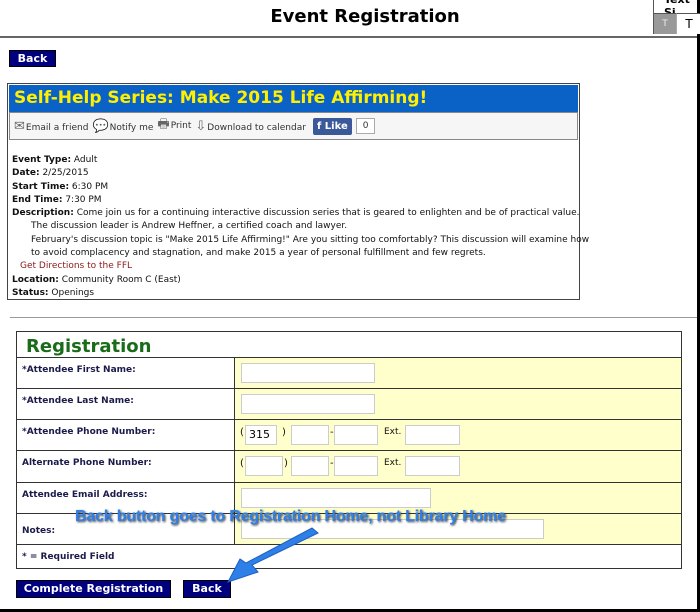 The height and width of the screenshot is (612, 700). What do you see at coordinates (261, 435) in the screenshot?
I see `phone-area-input: 315` at bounding box center [261, 435].